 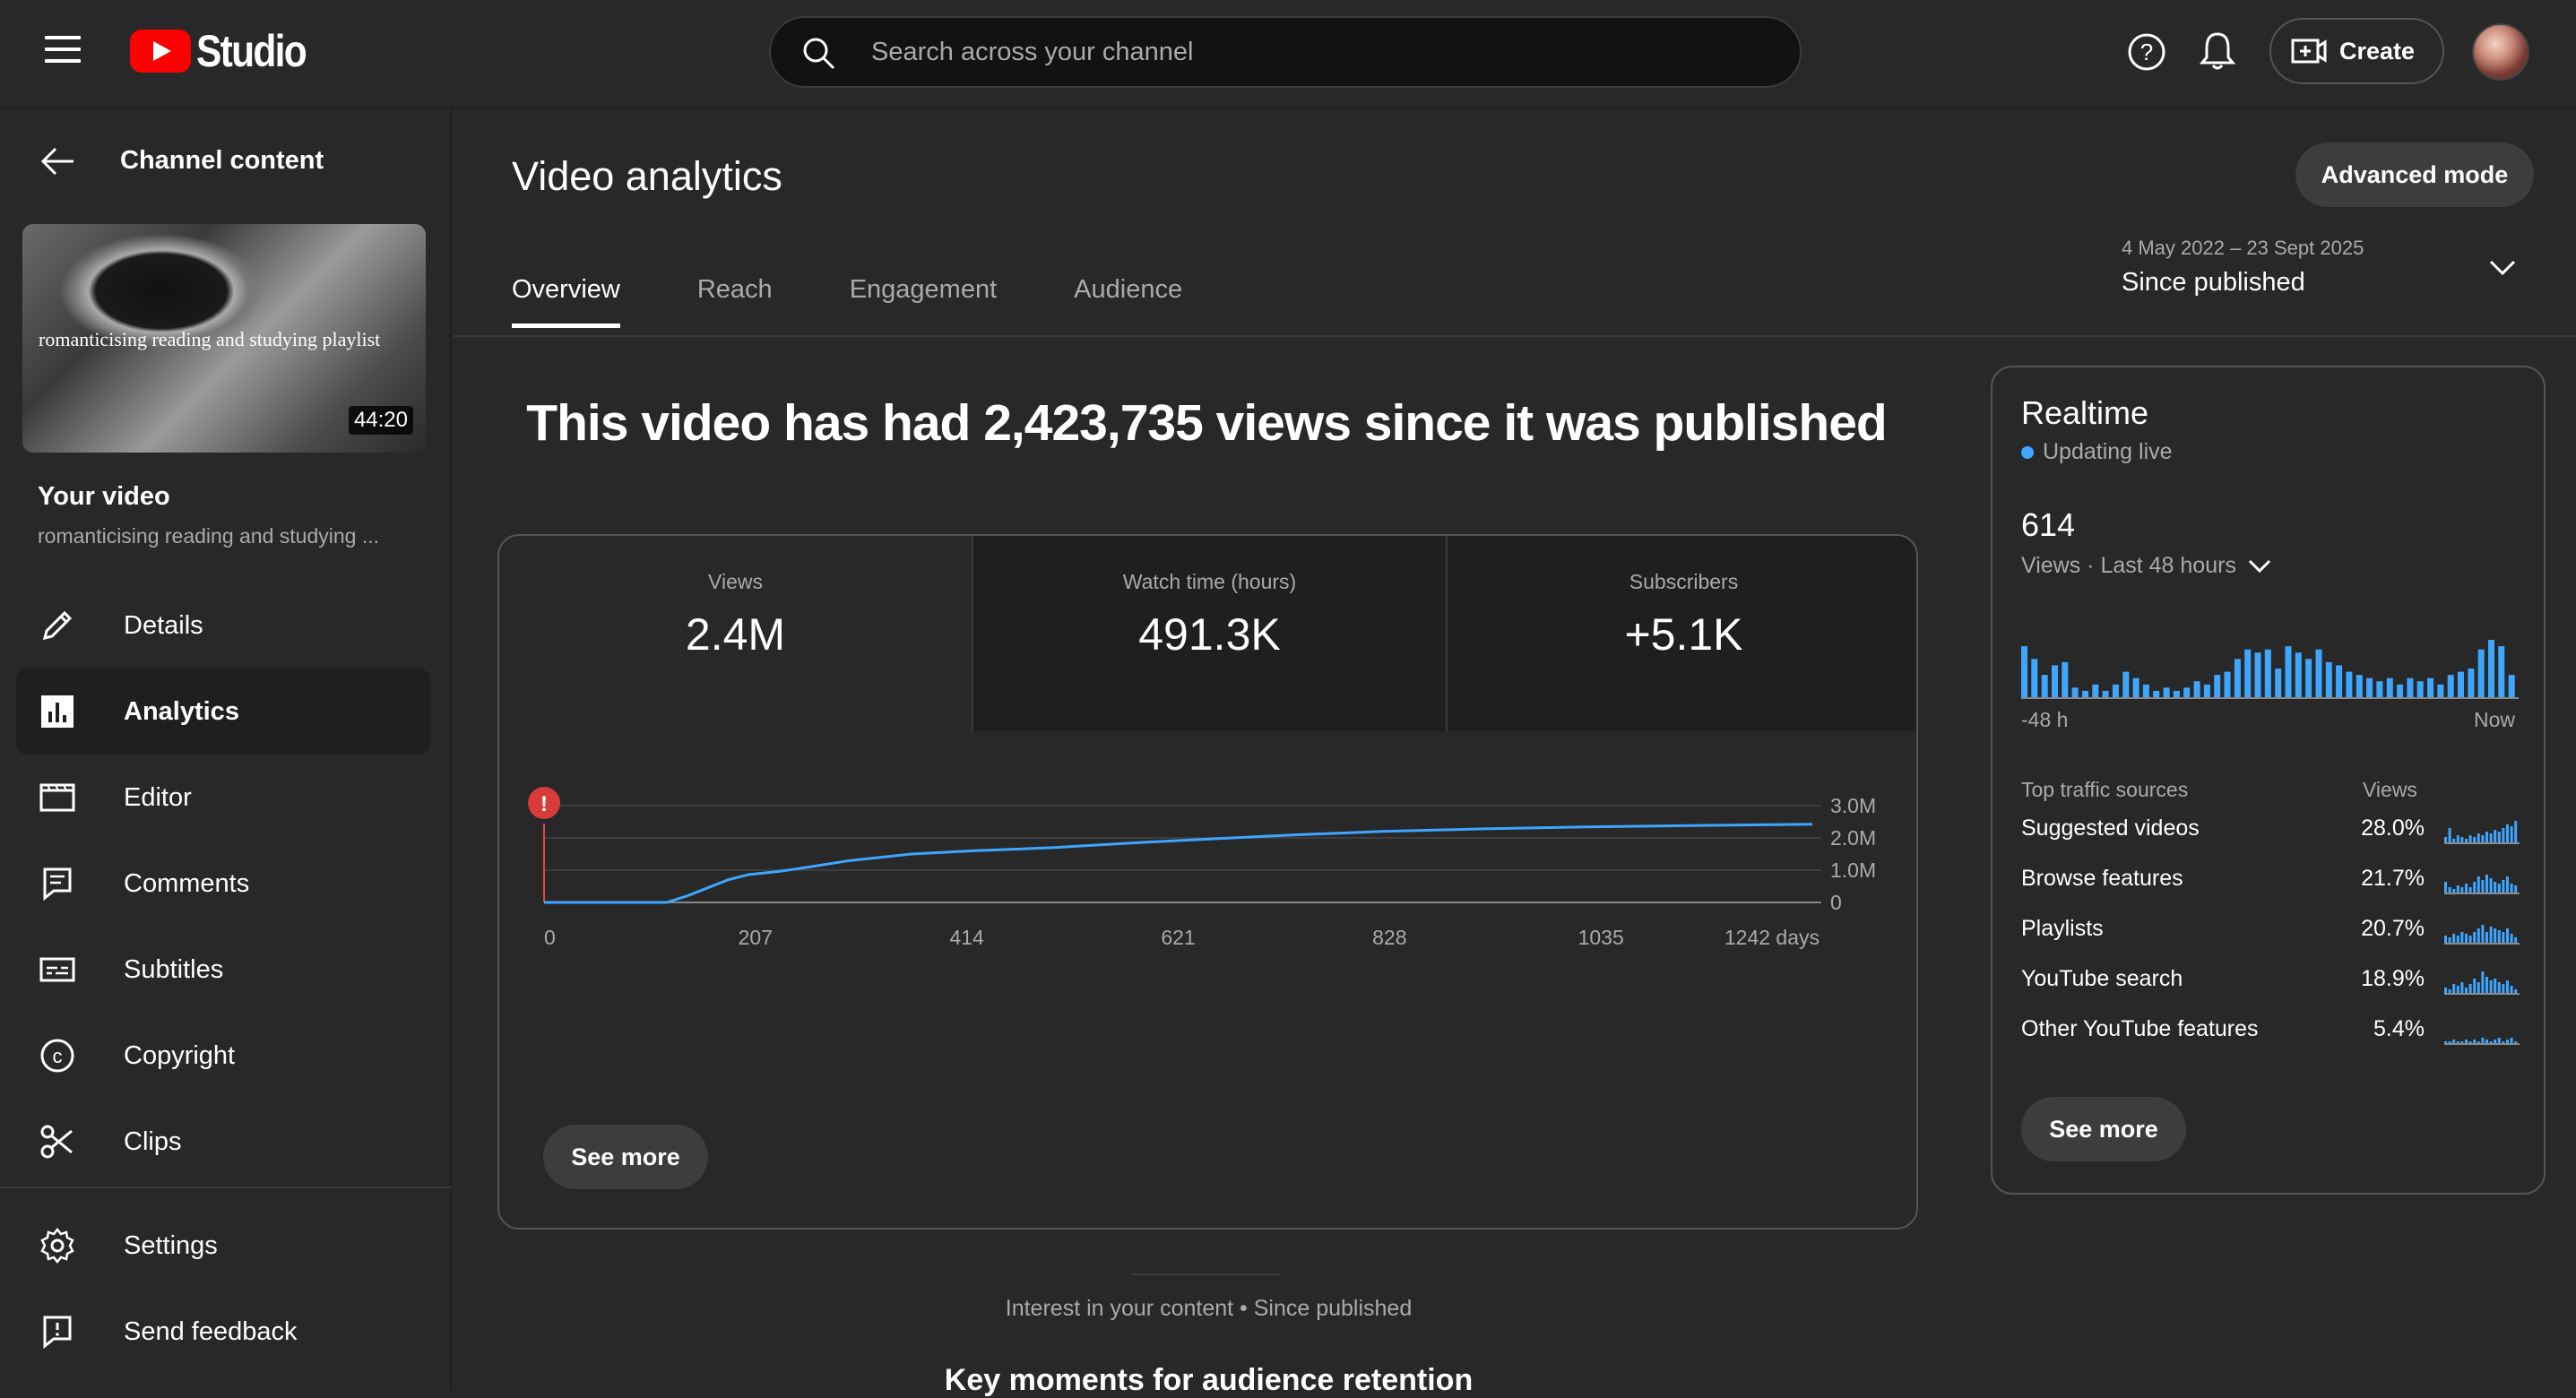 I want to click on metric-watch-time: Watch time (hours) 491.3K, so click(x=1209, y=633).